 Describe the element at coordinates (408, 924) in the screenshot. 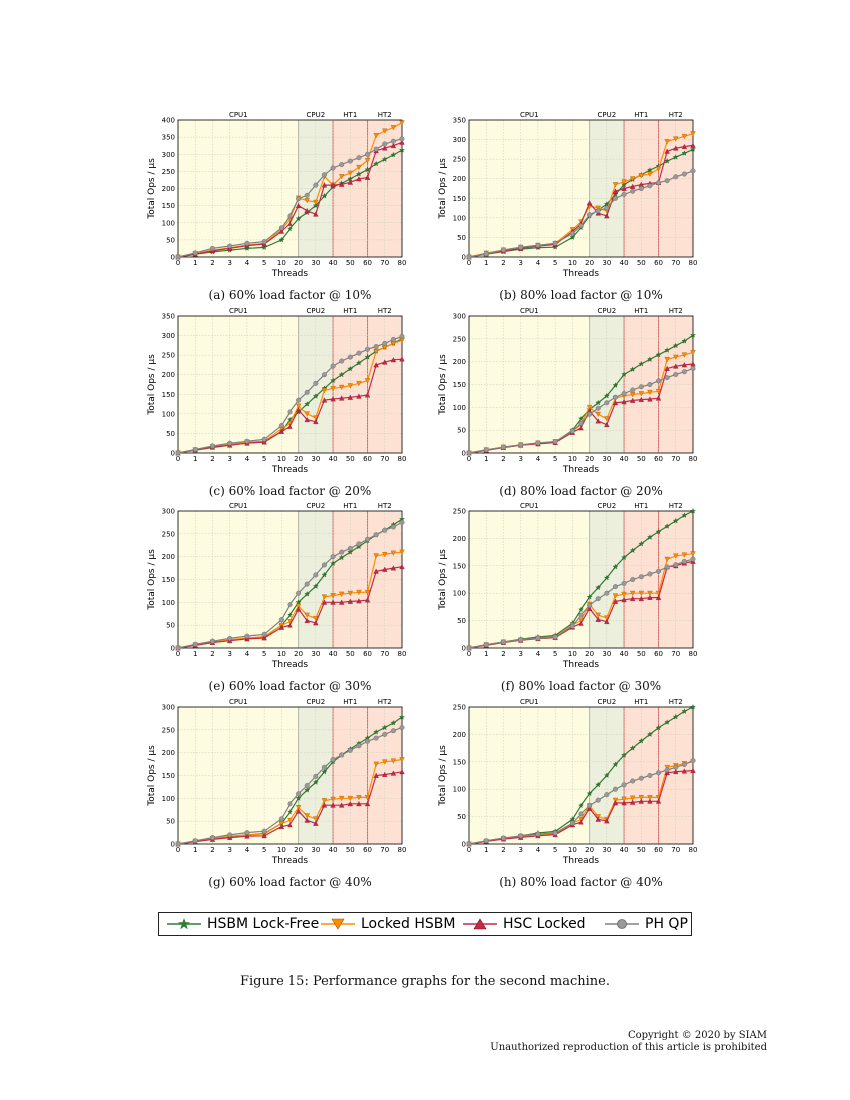

I see `legend-label: Locked HSBM` at that location.